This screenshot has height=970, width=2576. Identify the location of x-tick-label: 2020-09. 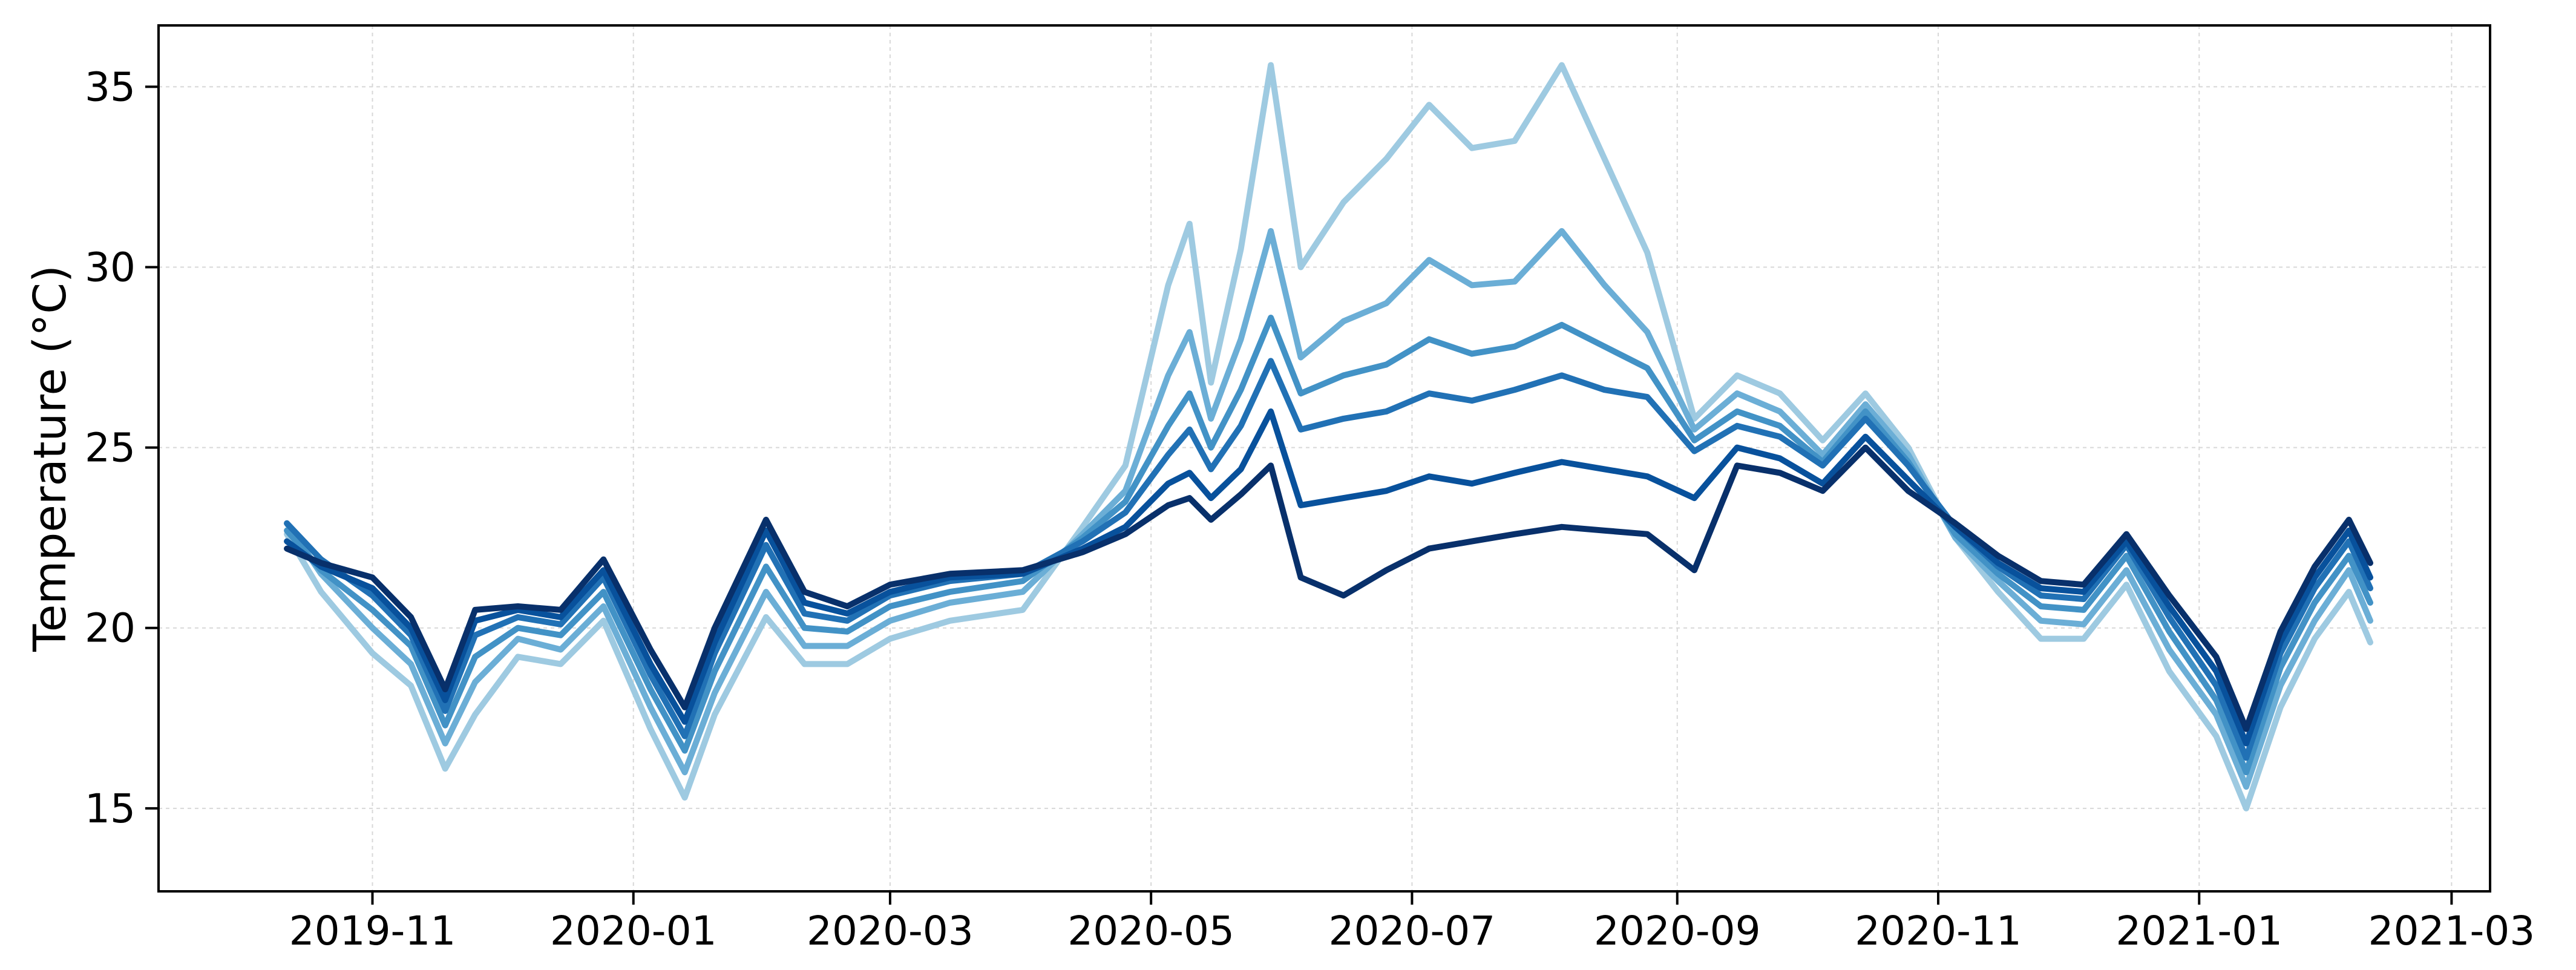
(1677, 931).